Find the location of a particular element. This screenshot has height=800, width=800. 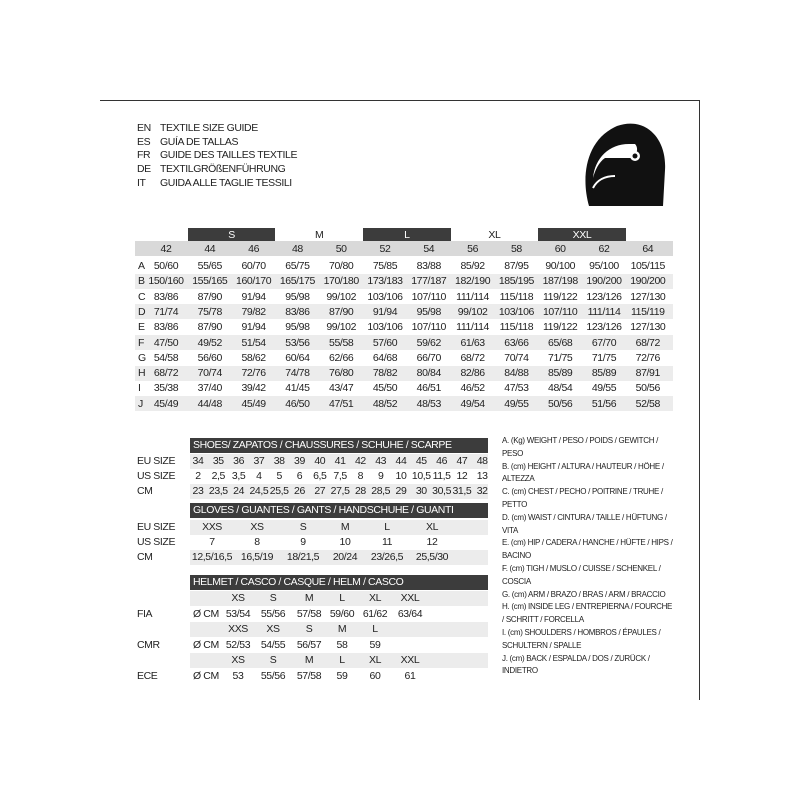

column-header: 58 is located at coordinates (516, 249).